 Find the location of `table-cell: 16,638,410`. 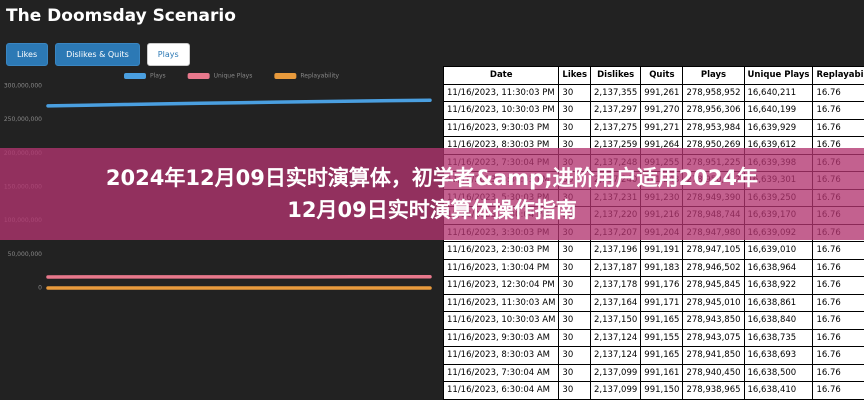

table-cell: 16,638,410 is located at coordinates (778, 390).